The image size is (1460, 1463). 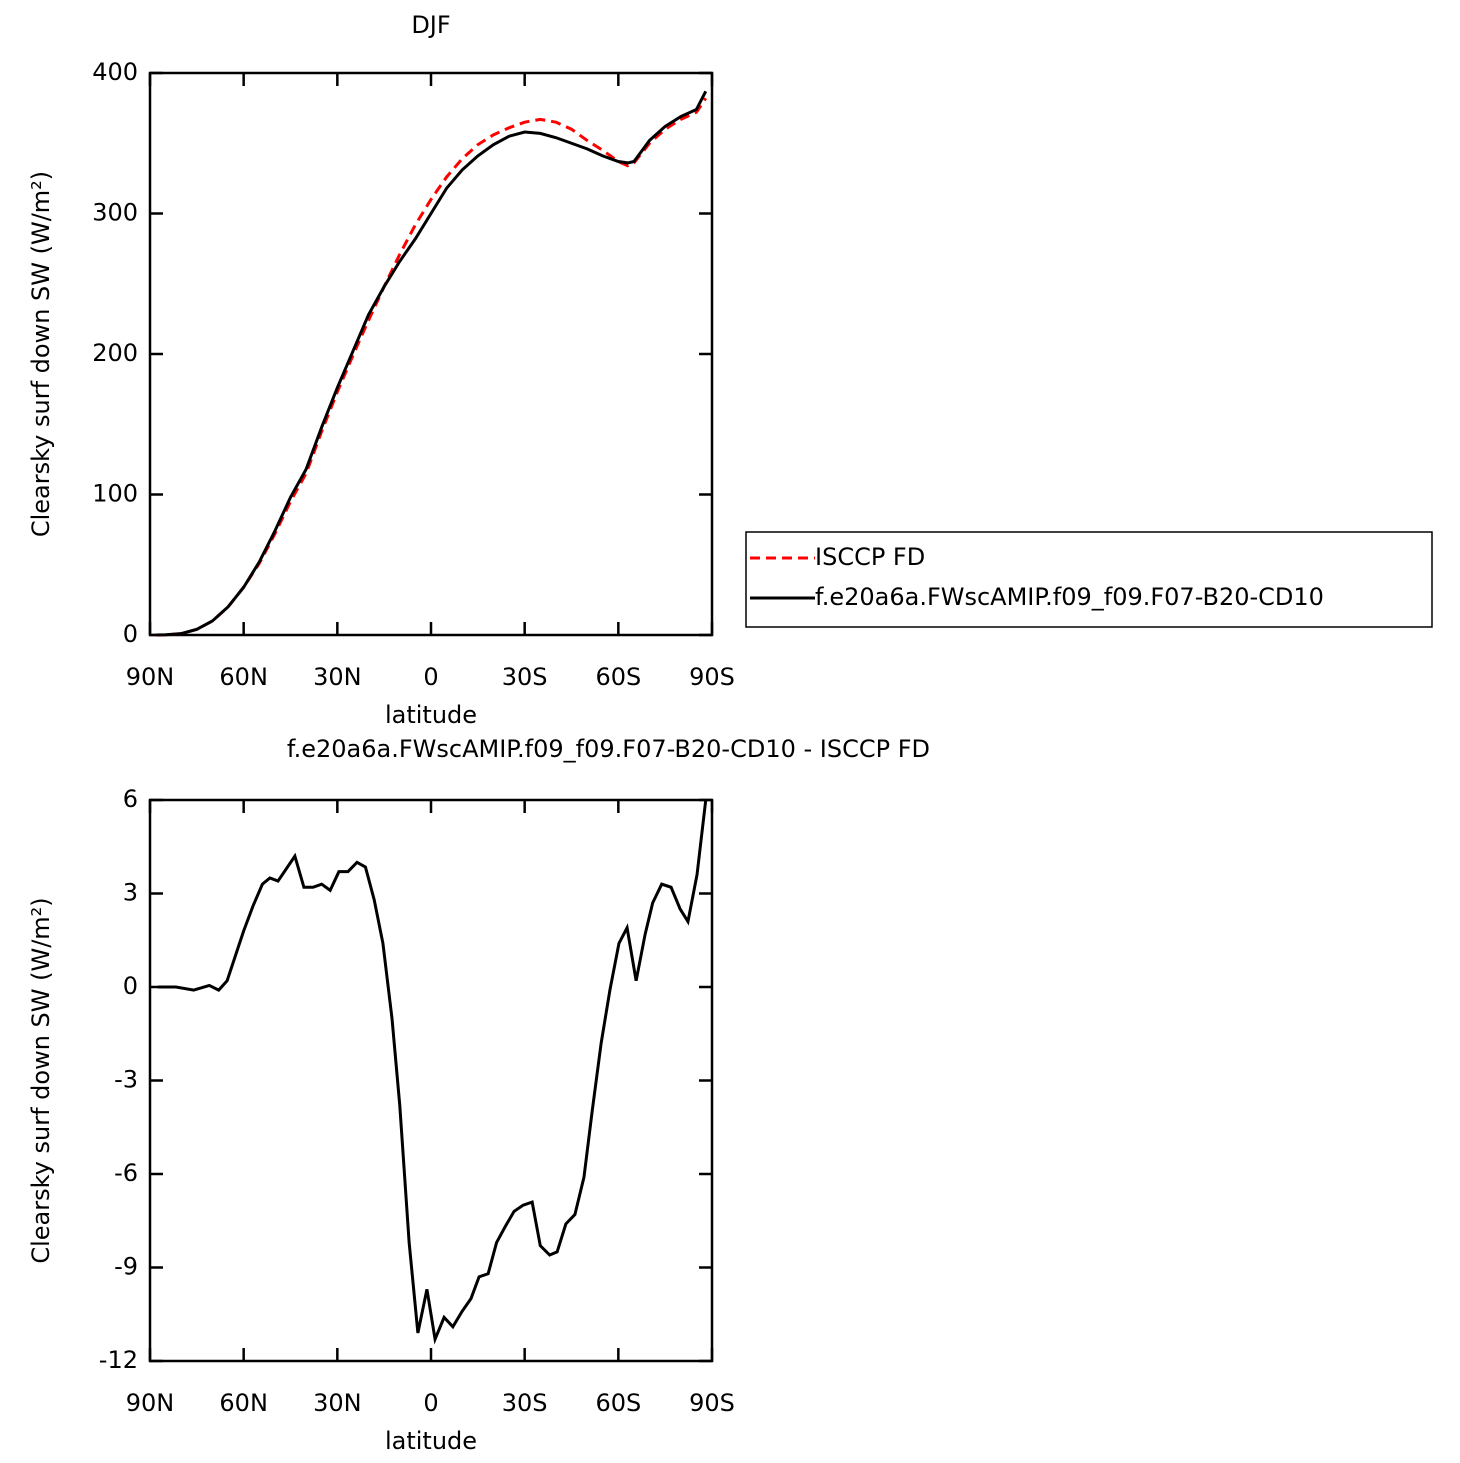 What do you see at coordinates (130, 893) in the screenshot?
I see `y-tick-label: 3` at bounding box center [130, 893].